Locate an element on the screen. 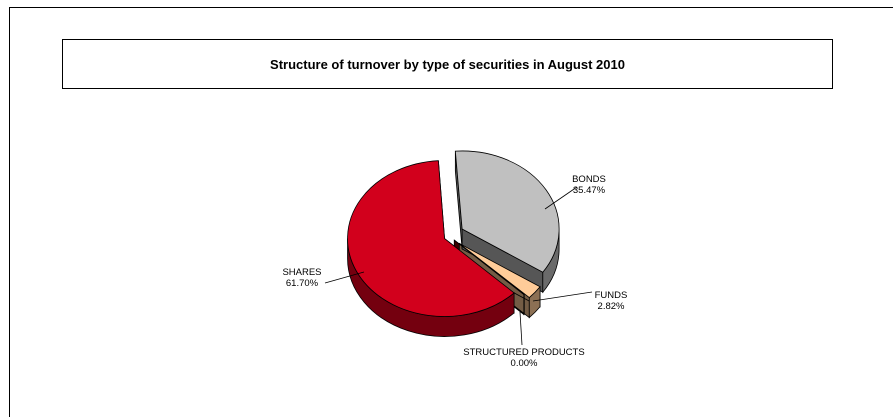 This screenshot has width=893, height=417. label-structured-products: STRUCTURED PRODUCTS is located at coordinates (523, 352).